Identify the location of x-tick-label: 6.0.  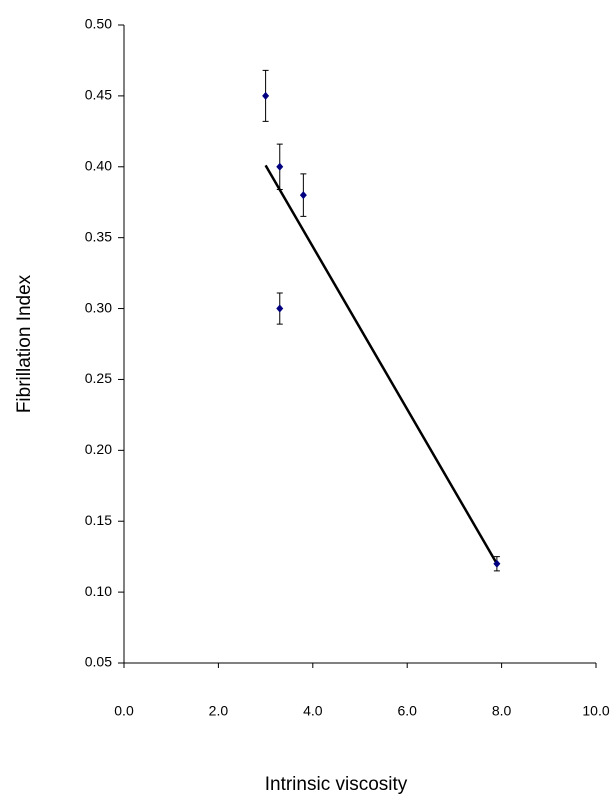
(407, 711).